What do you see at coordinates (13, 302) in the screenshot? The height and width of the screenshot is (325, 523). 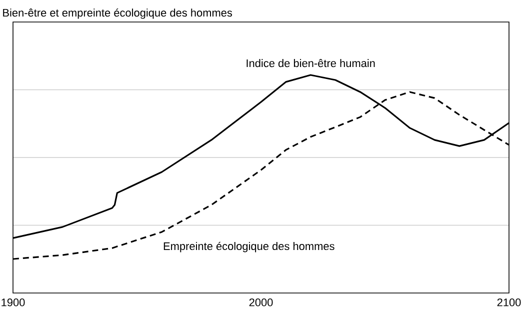 I see `x-tick-label: 1900` at bounding box center [13, 302].